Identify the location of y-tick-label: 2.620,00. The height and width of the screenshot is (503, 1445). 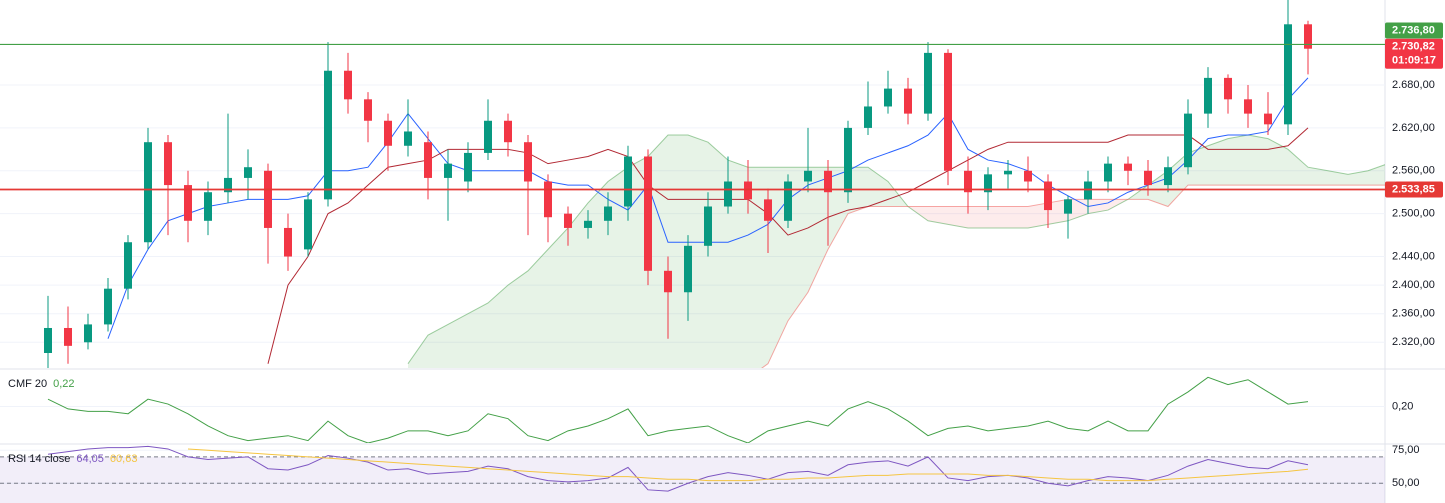
(1413, 128).